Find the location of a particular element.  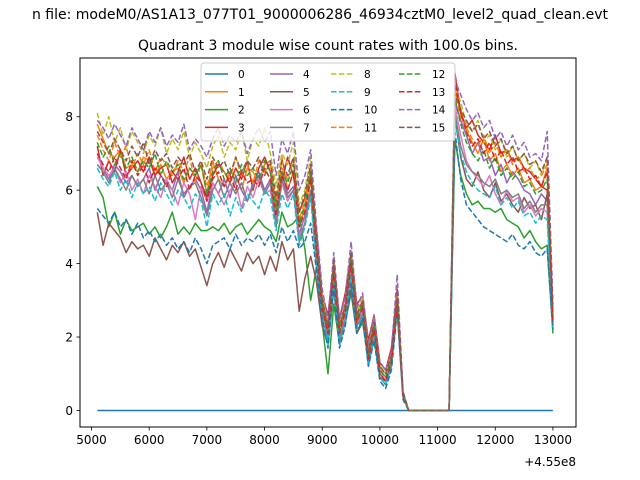

x-tick-label: 9000 is located at coordinates (322, 440).